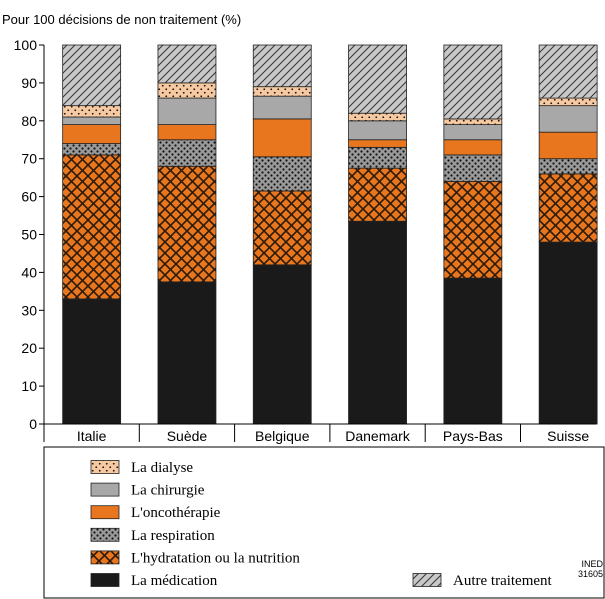 This screenshot has width=605, height=599. I want to click on y-axis: 0 10 20 30 40 50 60 70 80 90 100, so click(29, 234).